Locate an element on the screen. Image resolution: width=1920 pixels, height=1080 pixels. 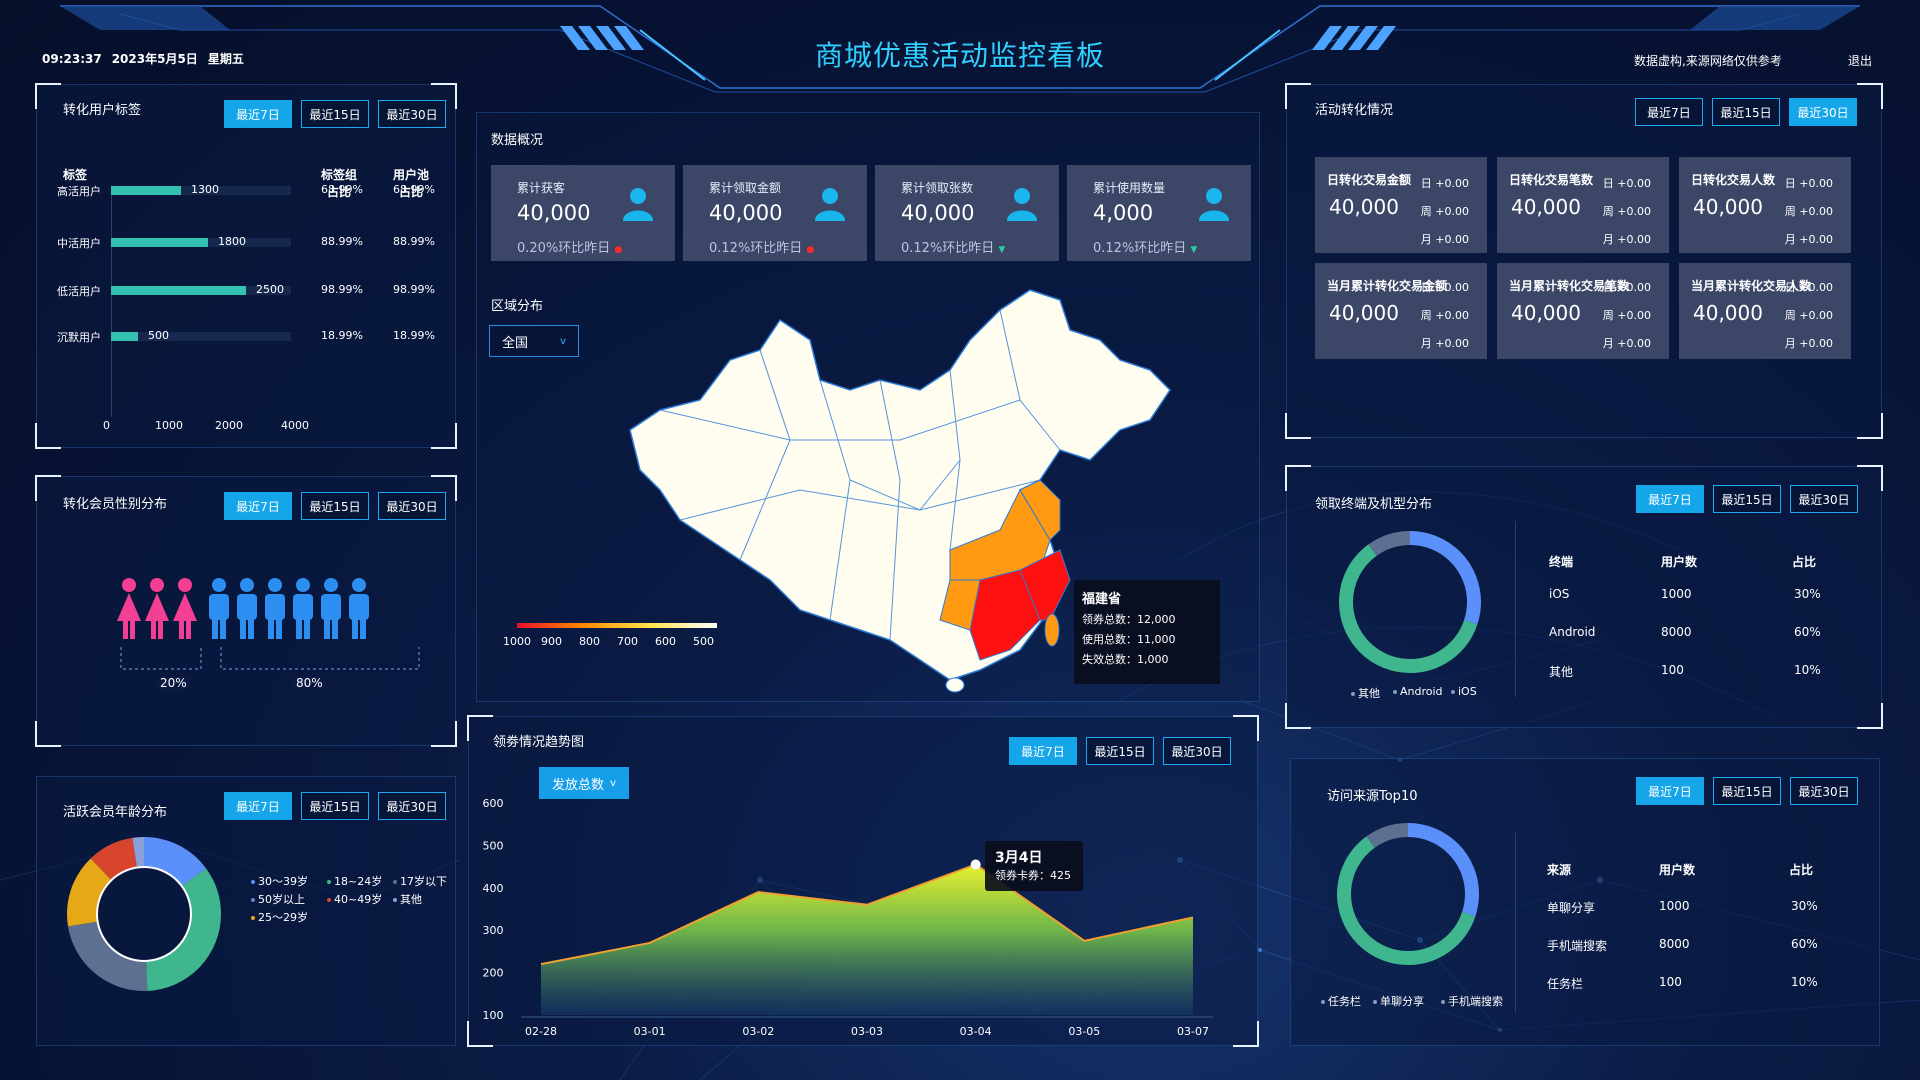
legend-label: 18~24岁 is located at coordinates (358, 881).